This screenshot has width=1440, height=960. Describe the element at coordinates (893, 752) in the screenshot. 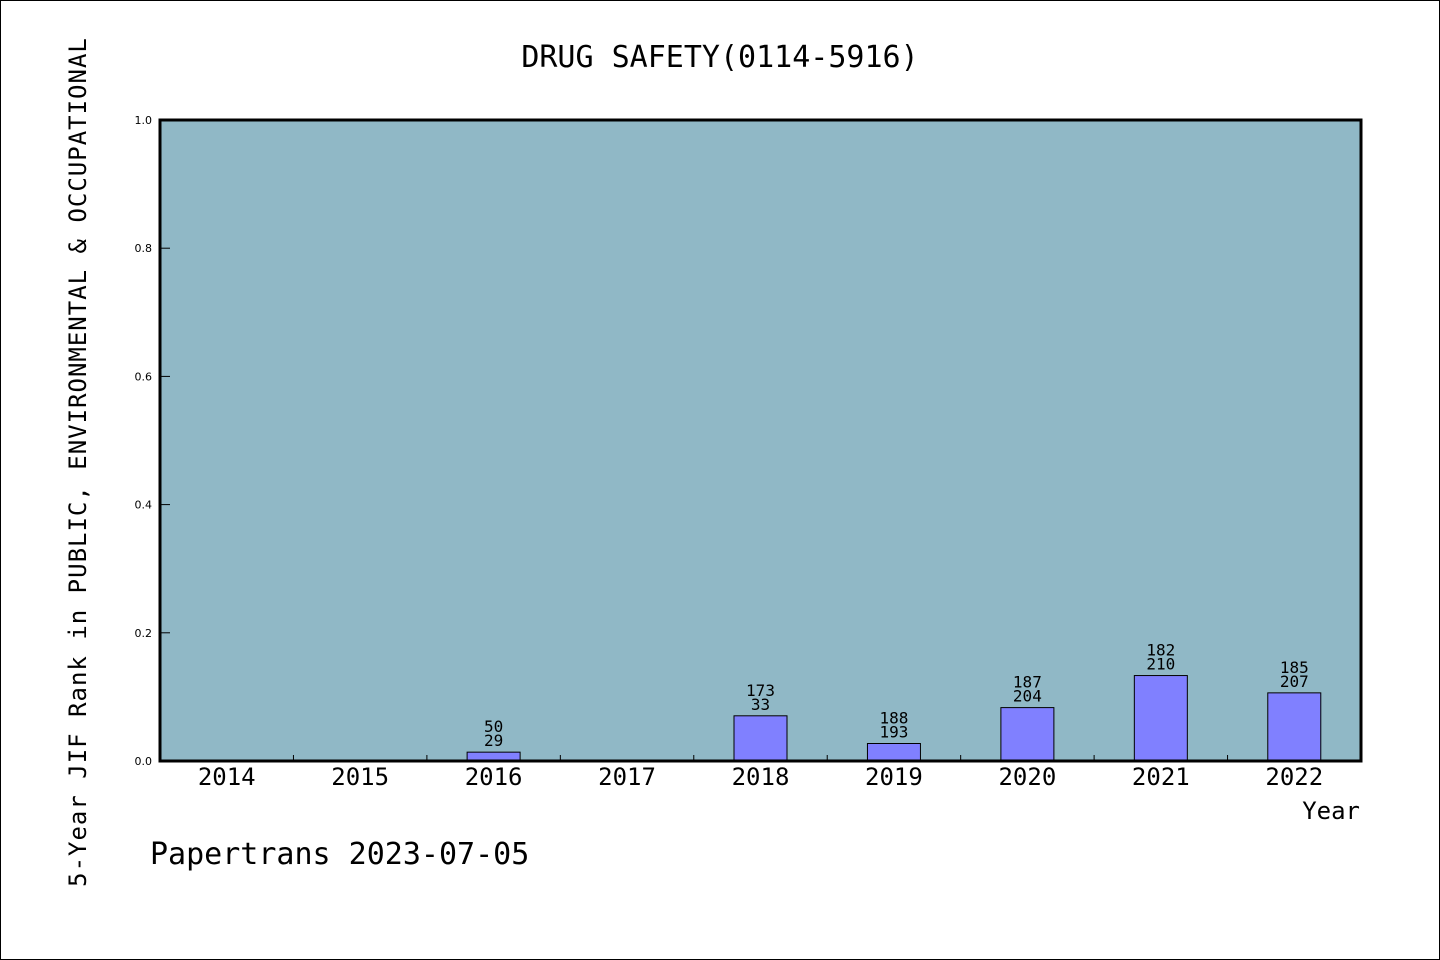

I see `bar-2019` at that location.